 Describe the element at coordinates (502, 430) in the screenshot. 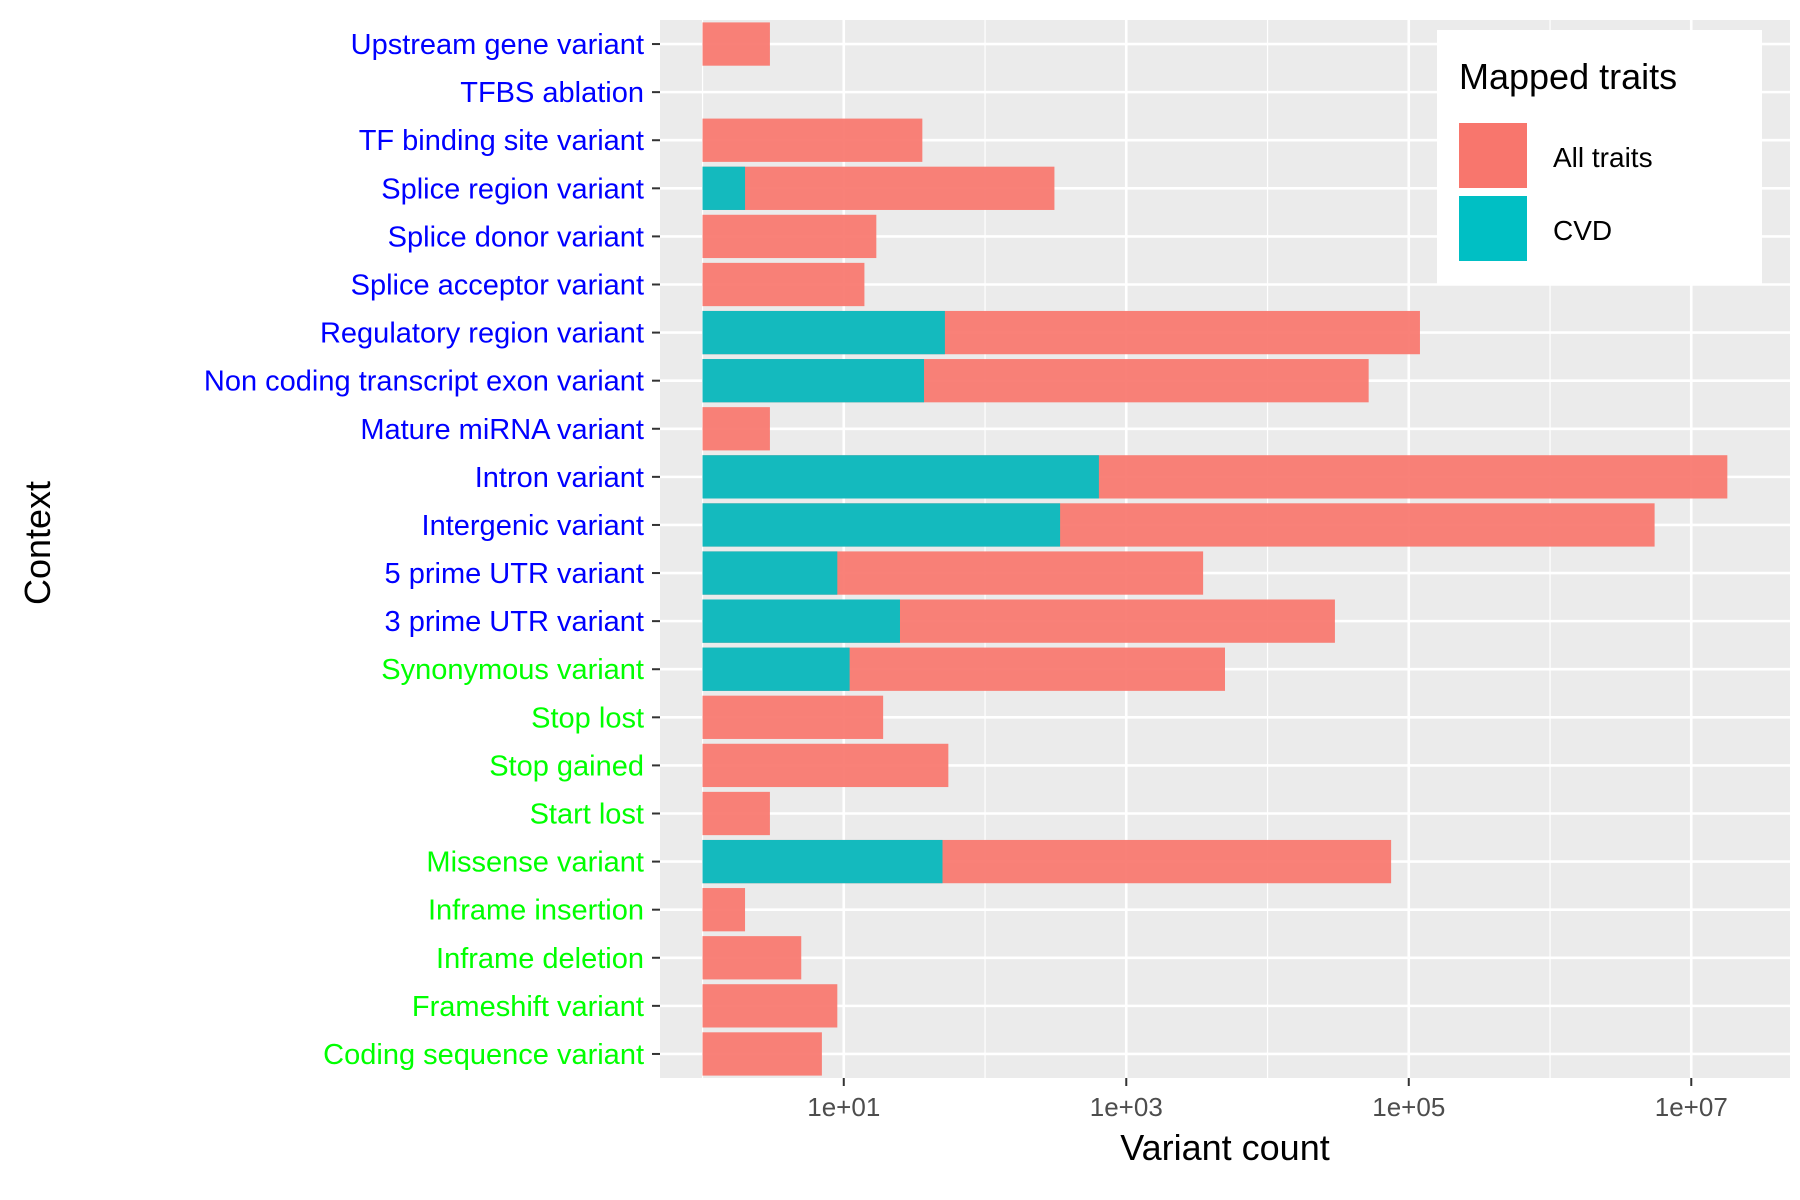

I see `y-tick-label: Mature miRNA variant` at that location.